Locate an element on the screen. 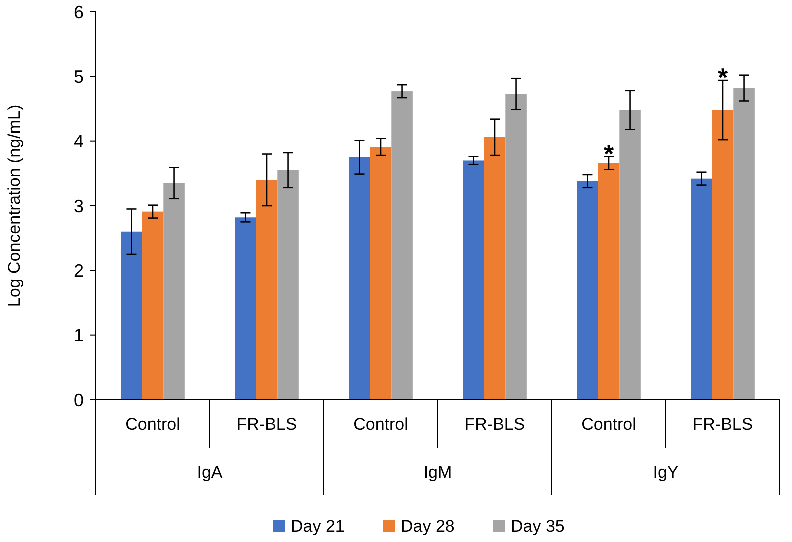  y-tick-label: 3 is located at coordinates (79, 206).